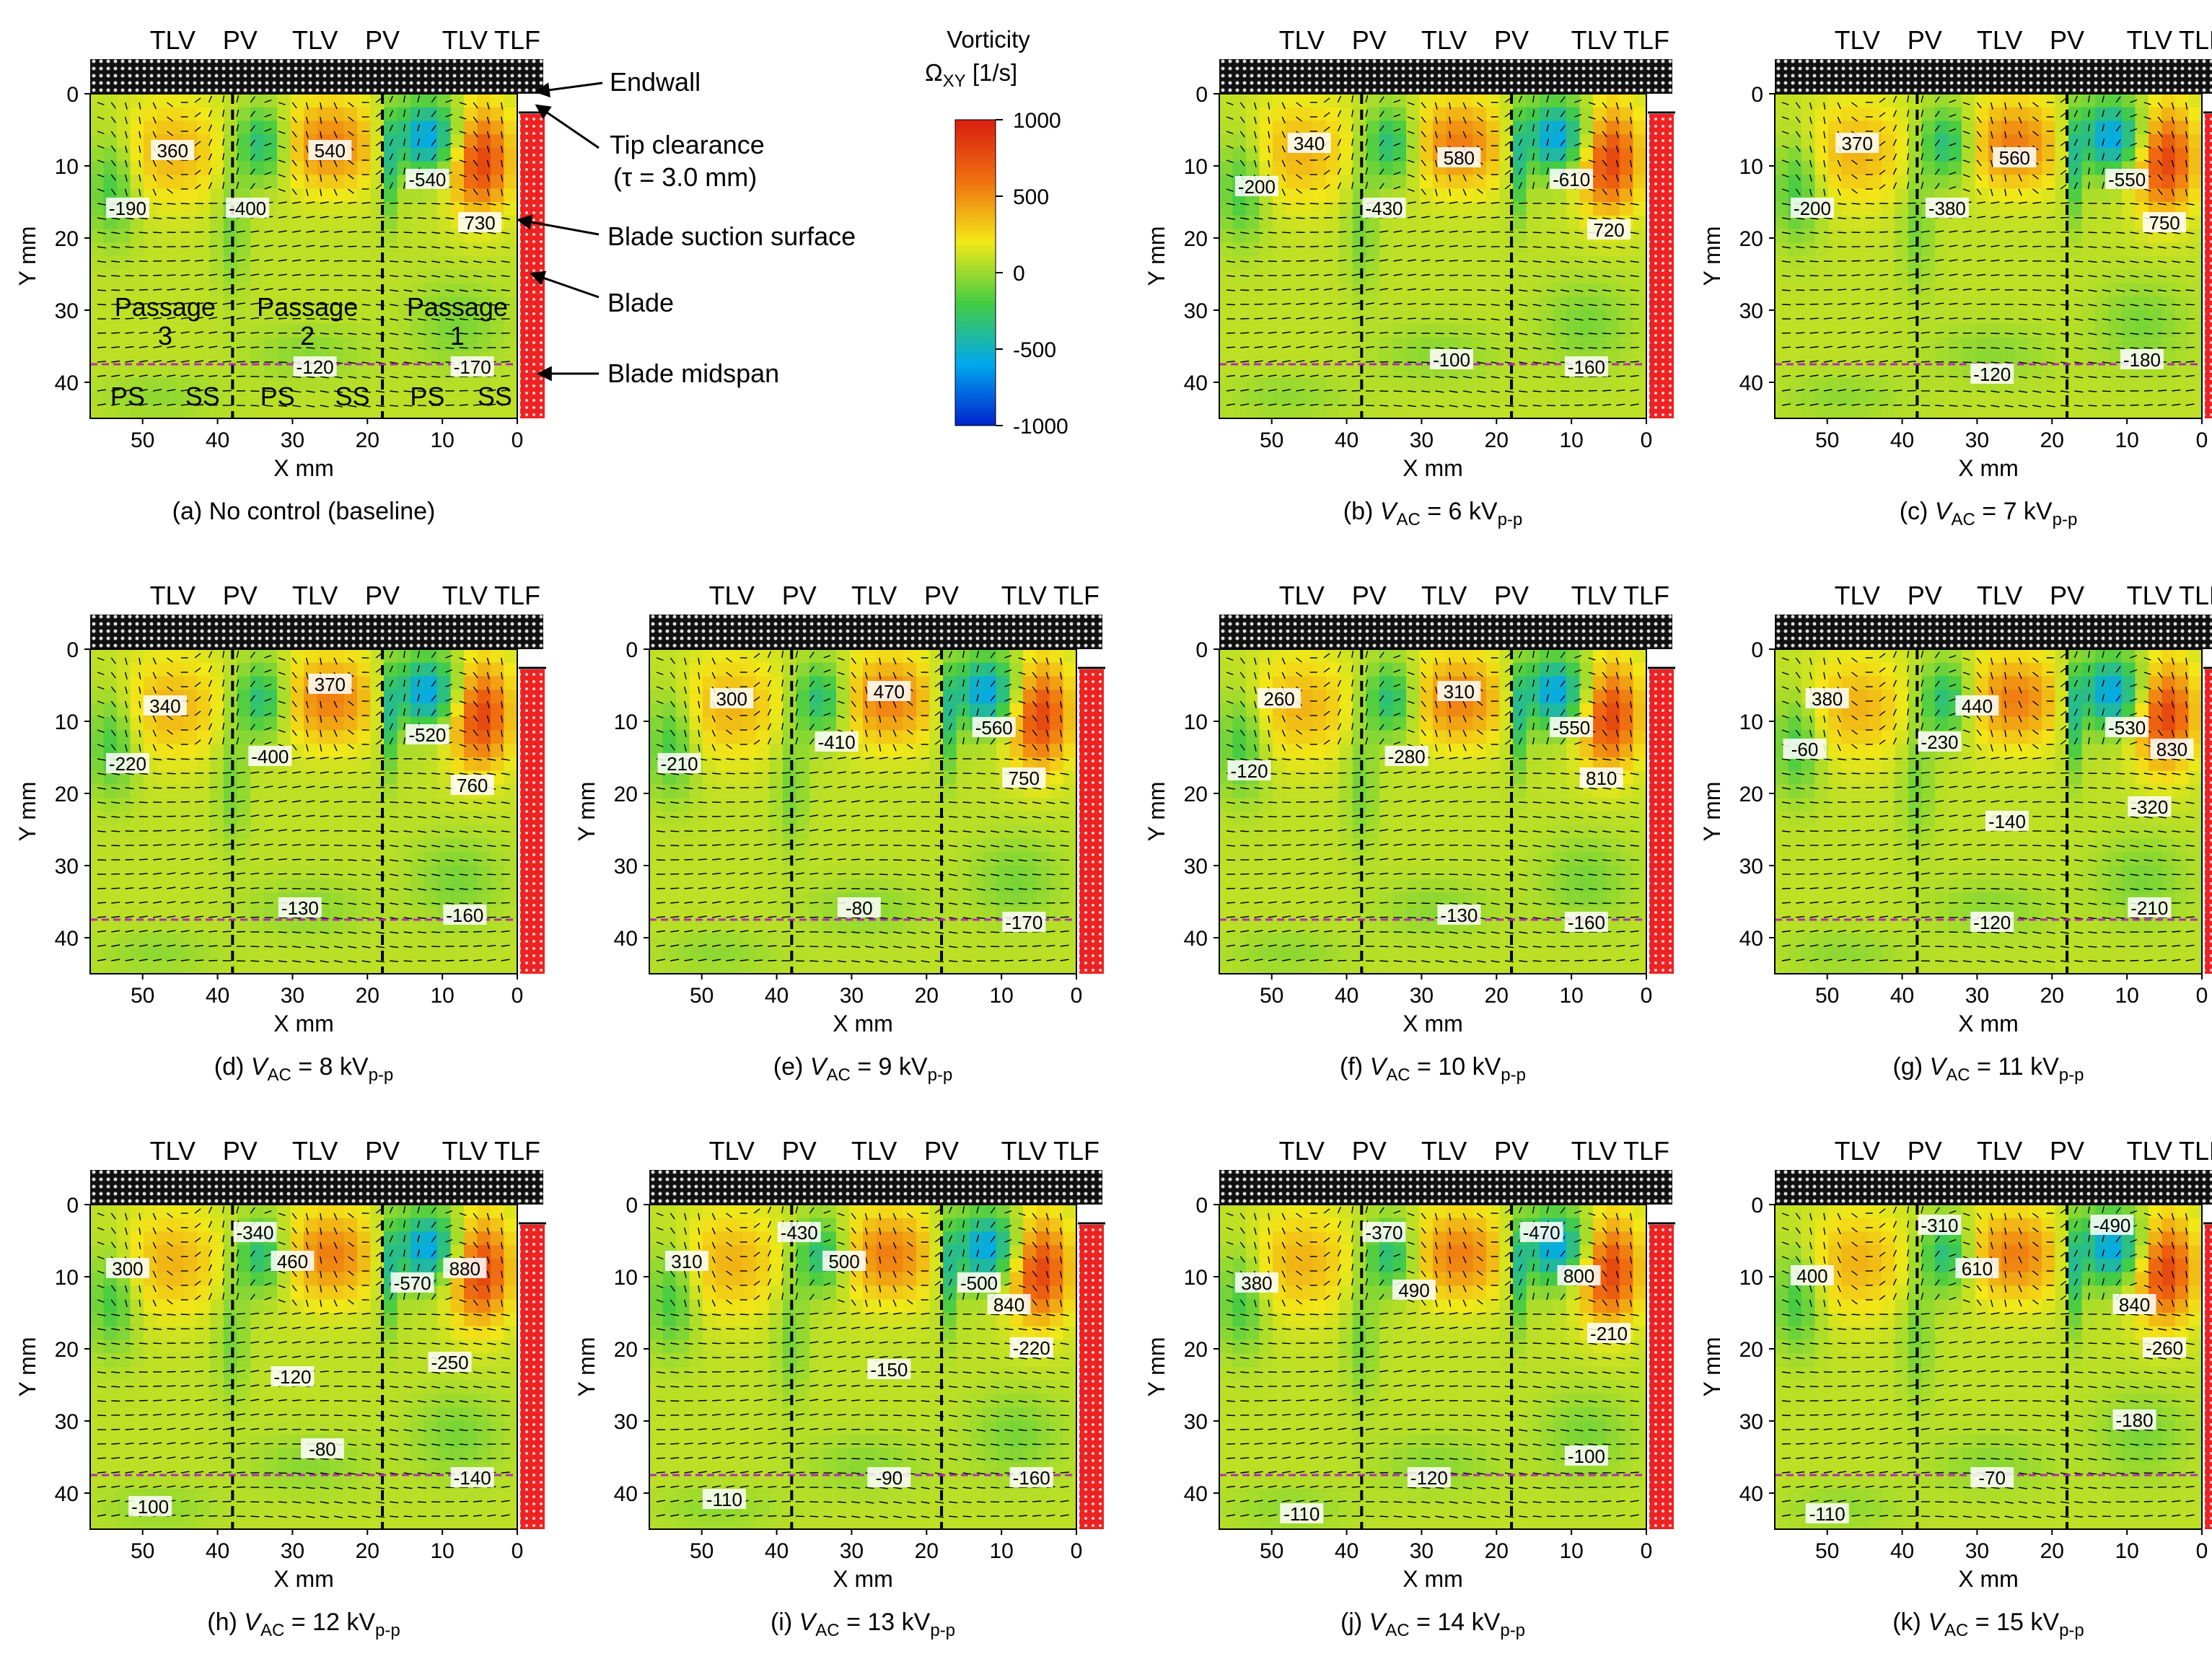 Image resolution: width=2212 pixels, height=1659 pixels. What do you see at coordinates (1433, 513) in the screenshot?
I see `panel-caption: (b) VAC = 6 kVp-p` at bounding box center [1433, 513].